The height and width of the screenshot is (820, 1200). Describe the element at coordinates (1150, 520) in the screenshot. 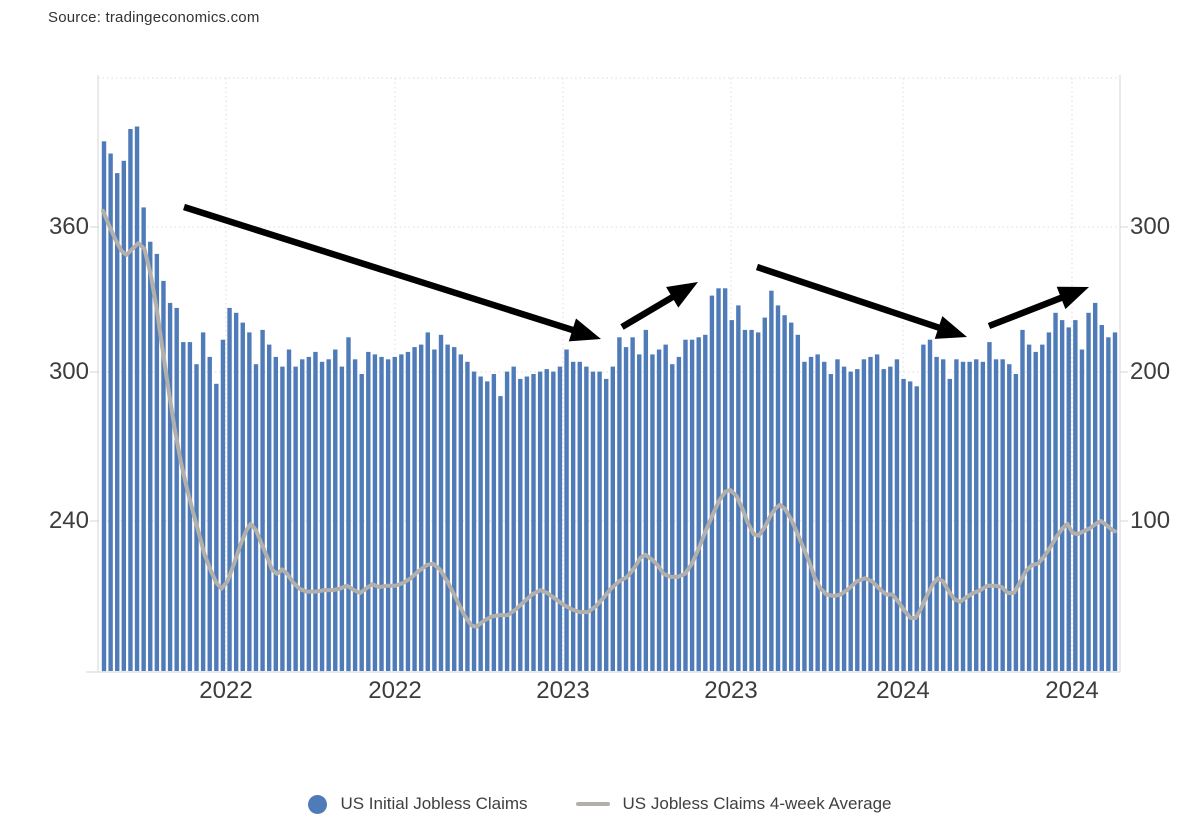

I see `right-axis-tick-label: 100` at that location.